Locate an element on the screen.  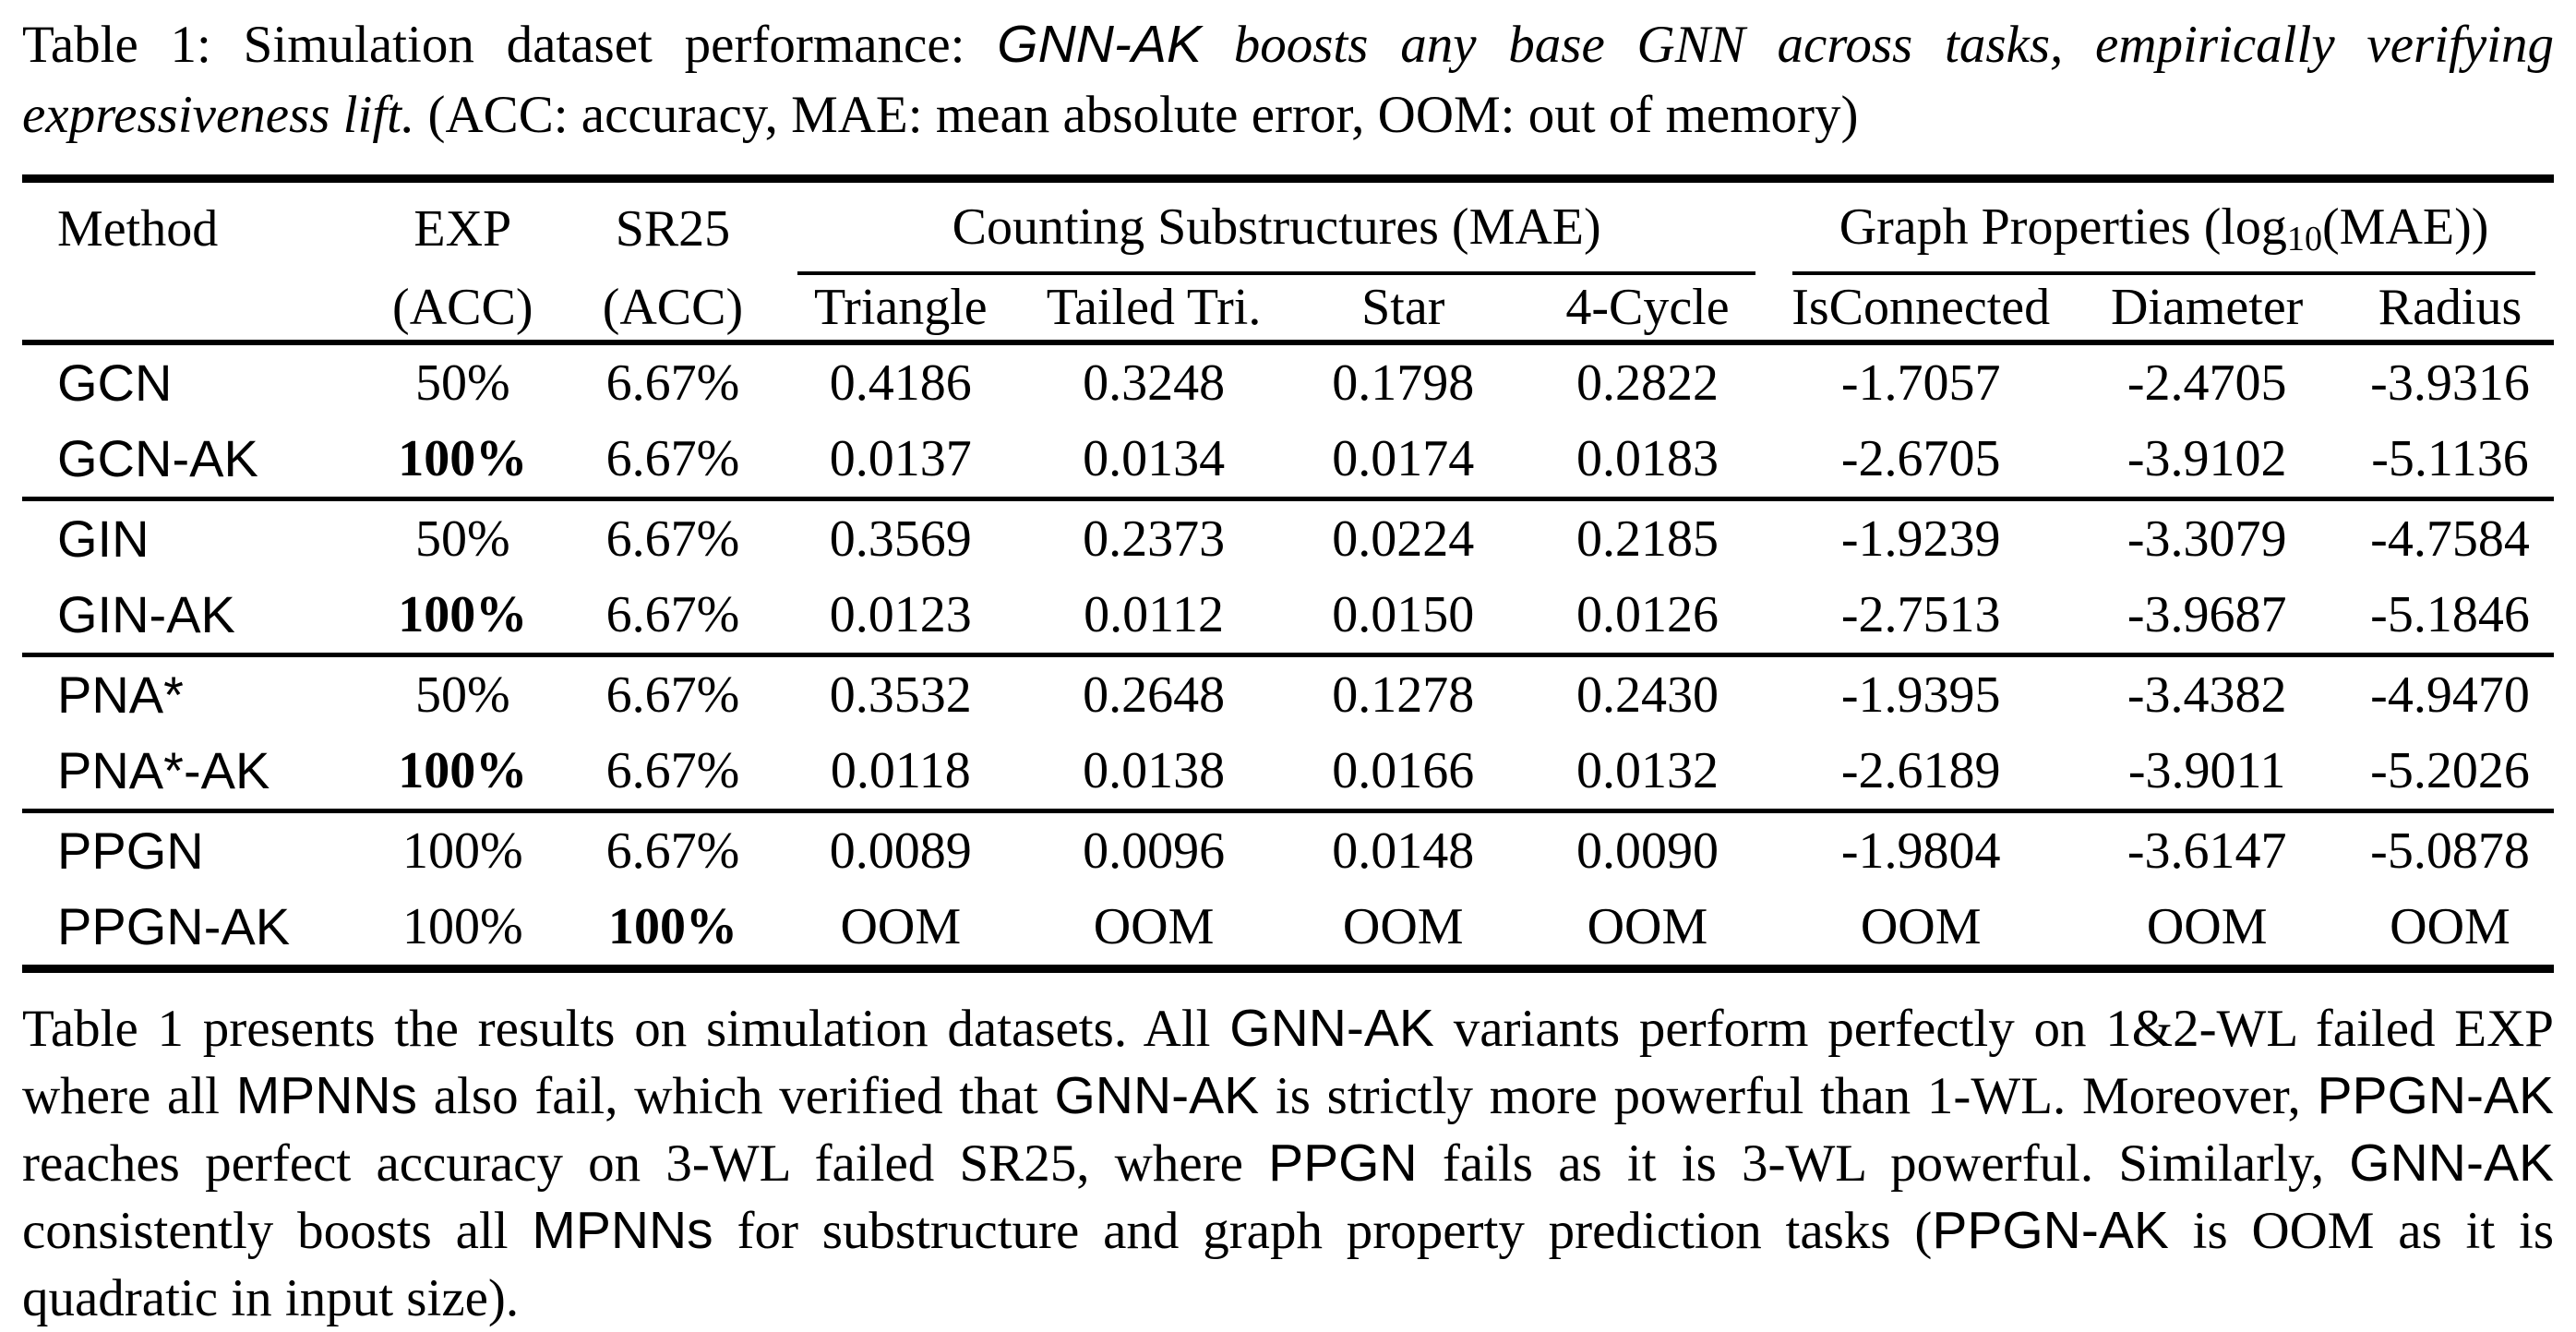
value-cell: 0.2648 is located at coordinates (1155, 695).